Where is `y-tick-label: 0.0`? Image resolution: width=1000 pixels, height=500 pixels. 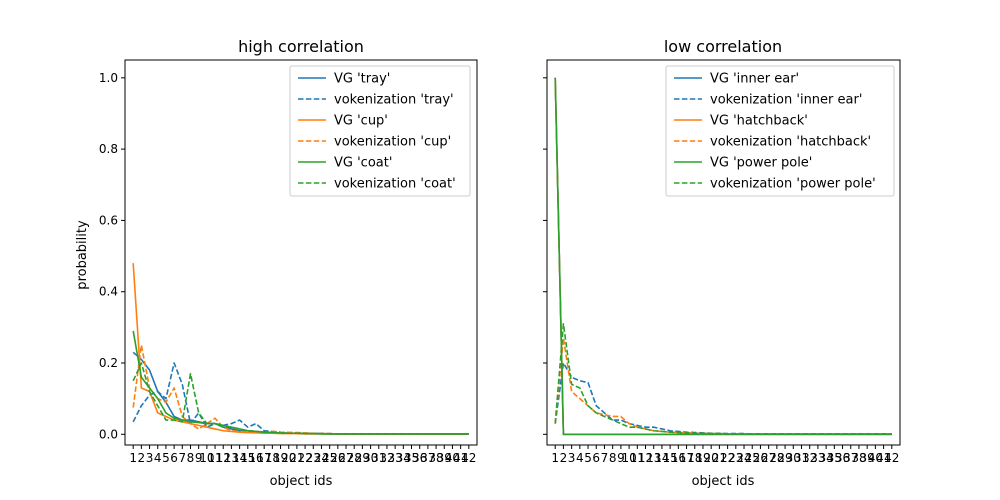 y-tick-label: 0.0 is located at coordinates (108, 434).